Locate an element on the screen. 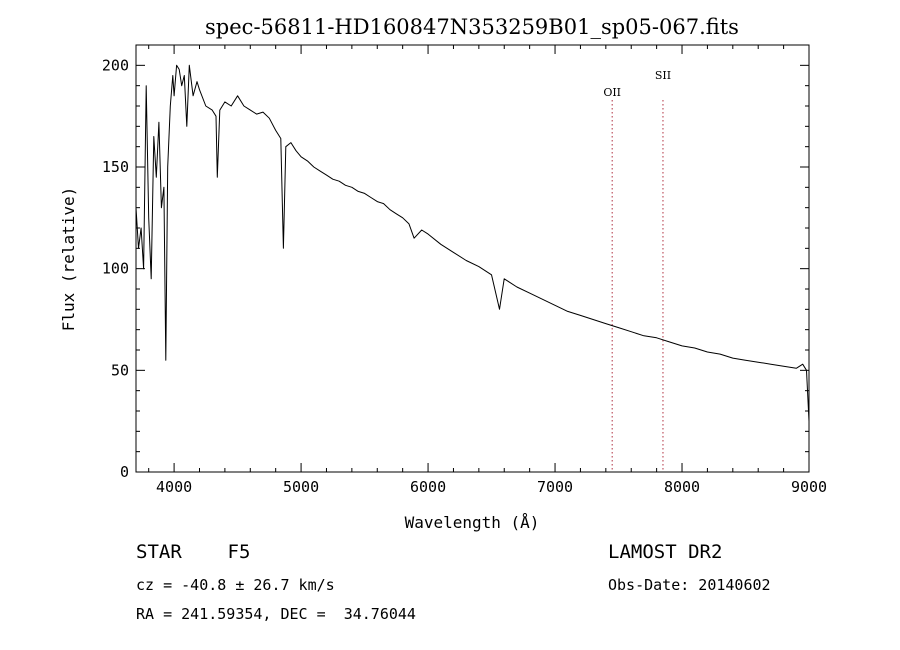 Image resolution: width=900 pixels, height=650 pixels. object-class: STAR F5 is located at coordinates (193, 552).